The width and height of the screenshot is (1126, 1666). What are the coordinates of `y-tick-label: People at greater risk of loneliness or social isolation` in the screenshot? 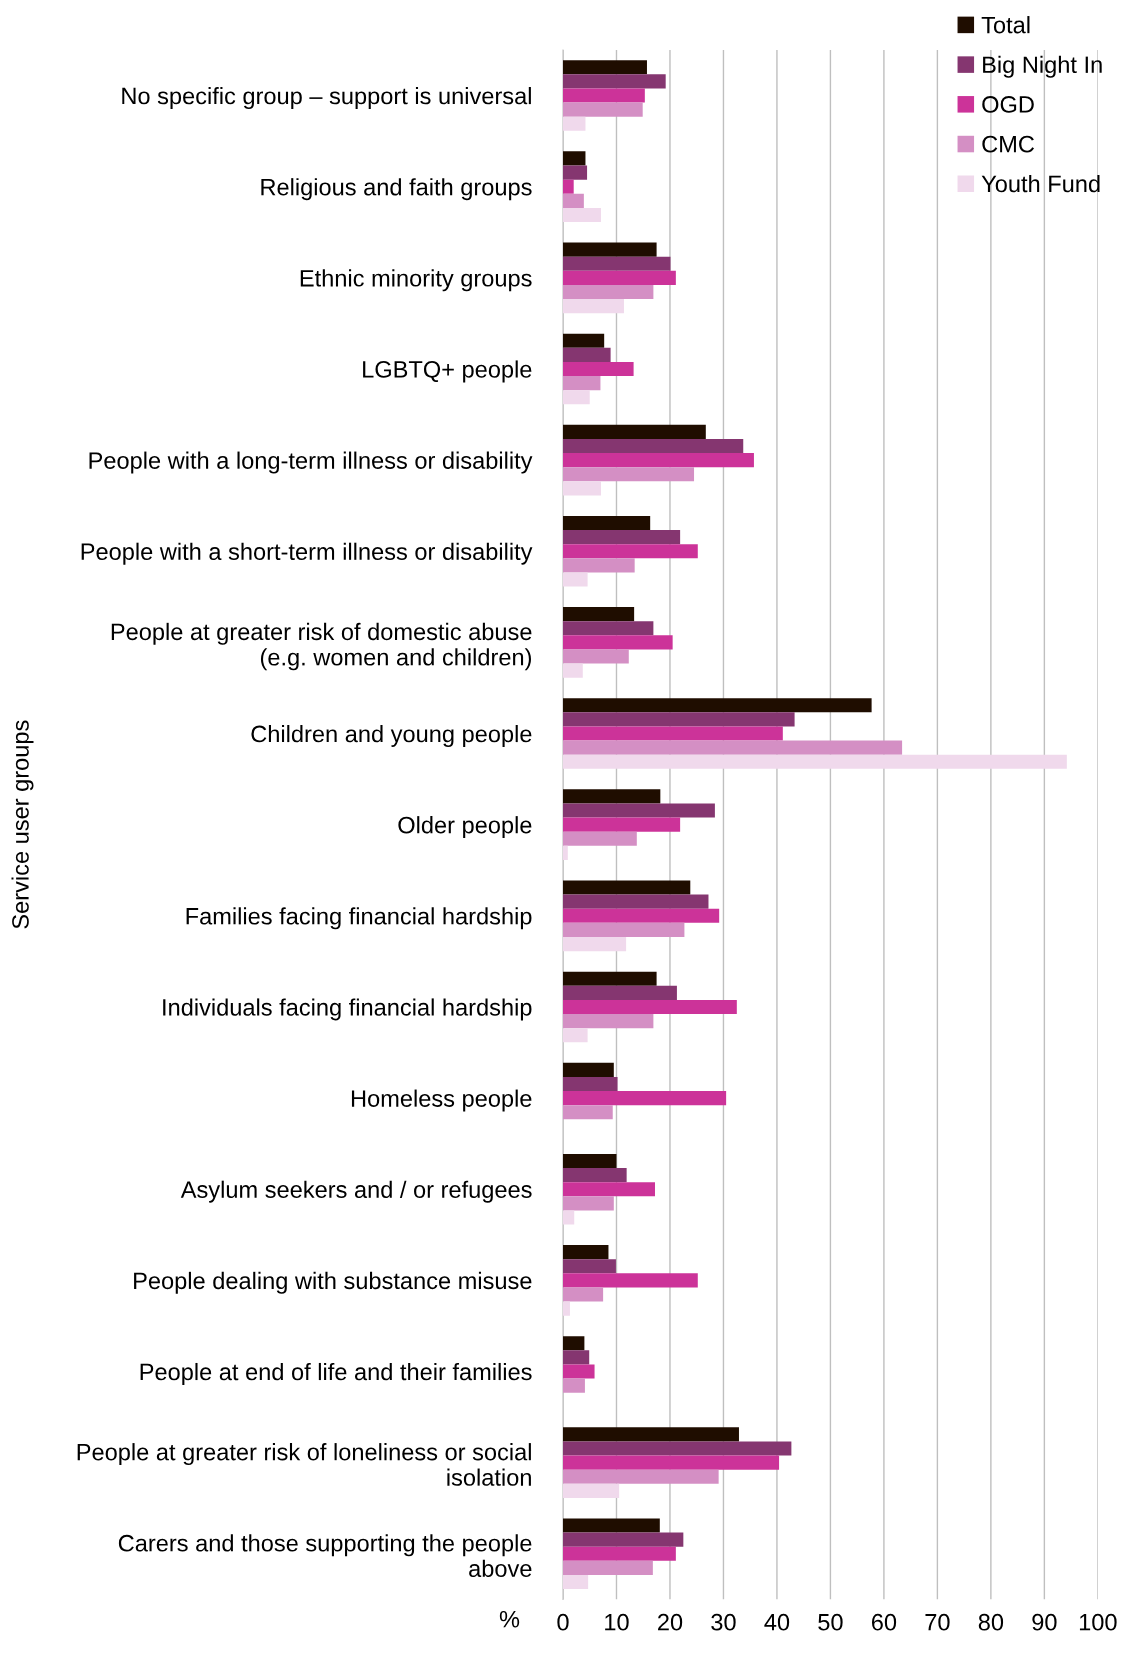 It's located at (304, 1464).